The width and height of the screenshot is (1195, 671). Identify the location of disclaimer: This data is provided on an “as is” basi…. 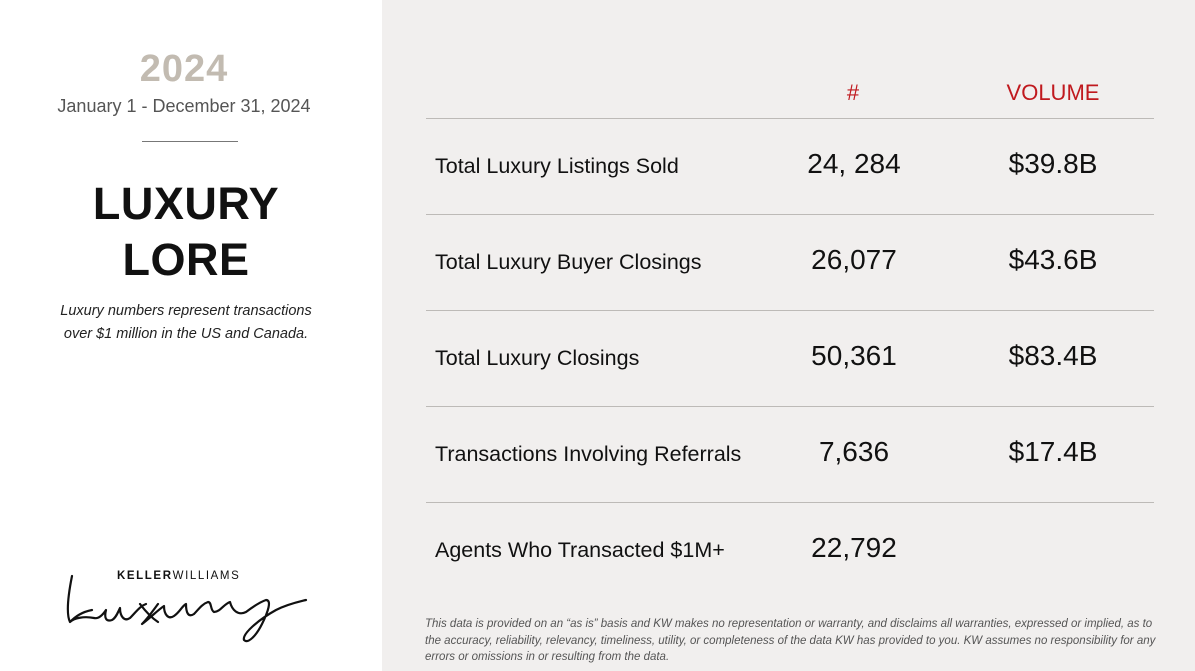
(790, 640).